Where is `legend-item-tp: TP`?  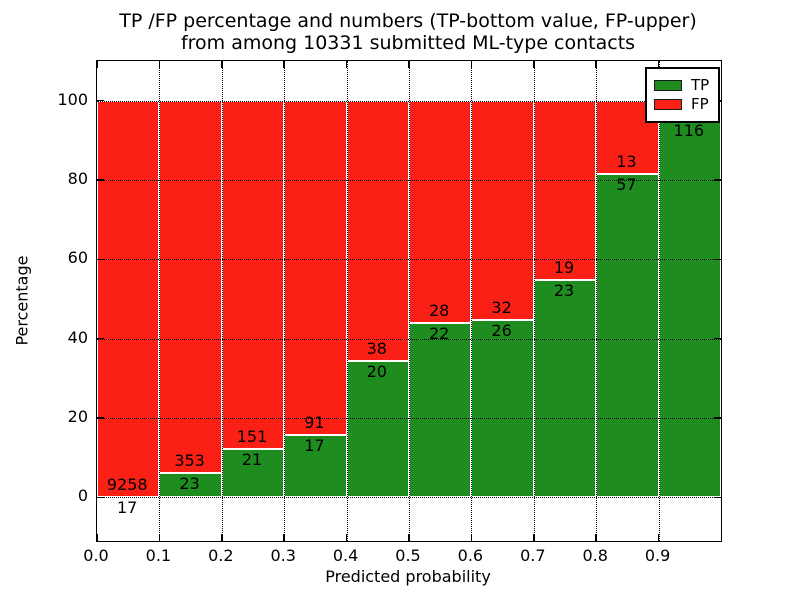
legend-item-tp: TP is located at coordinates (682, 85).